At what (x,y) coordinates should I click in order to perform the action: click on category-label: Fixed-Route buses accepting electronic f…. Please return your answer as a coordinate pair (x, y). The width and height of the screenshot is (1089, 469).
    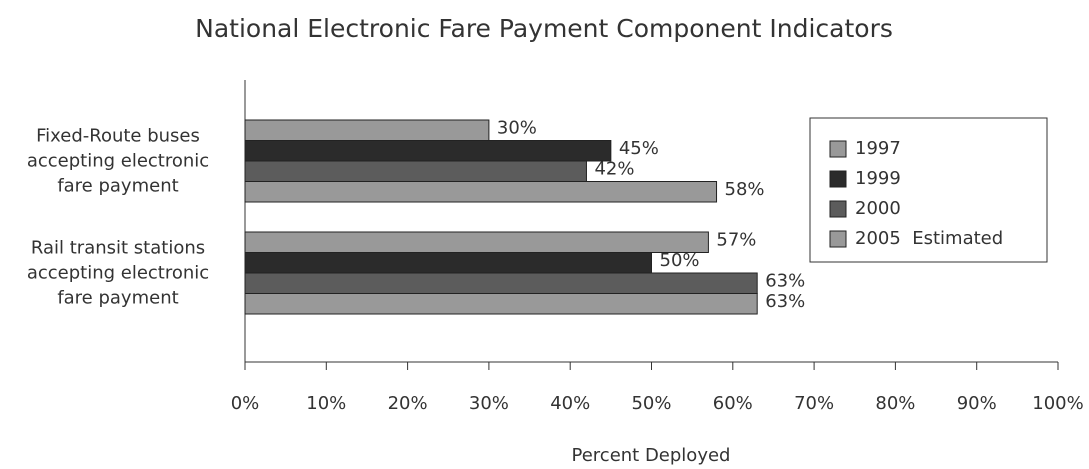
    Looking at the image, I should click on (118, 161).